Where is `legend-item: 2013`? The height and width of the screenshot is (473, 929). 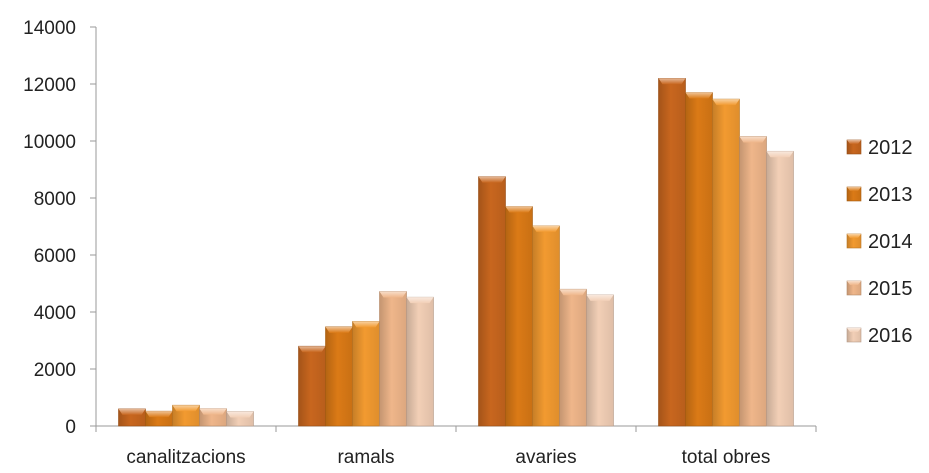
legend-item: 2013 is located at coordinates (879, 195).